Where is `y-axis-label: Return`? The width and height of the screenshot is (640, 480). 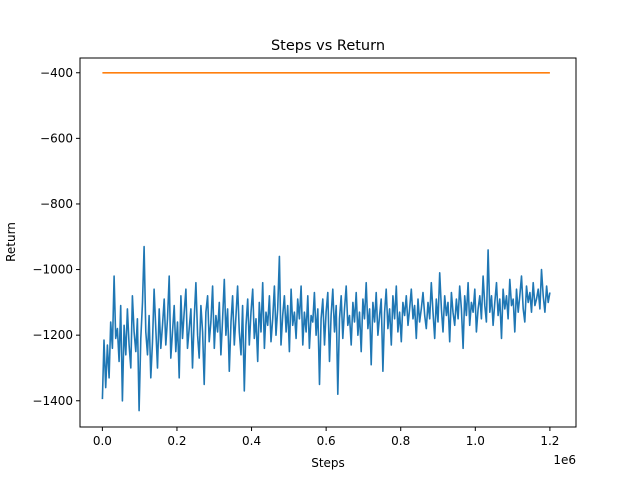 y-axis-label: Return is located at coordinates (11, 242).